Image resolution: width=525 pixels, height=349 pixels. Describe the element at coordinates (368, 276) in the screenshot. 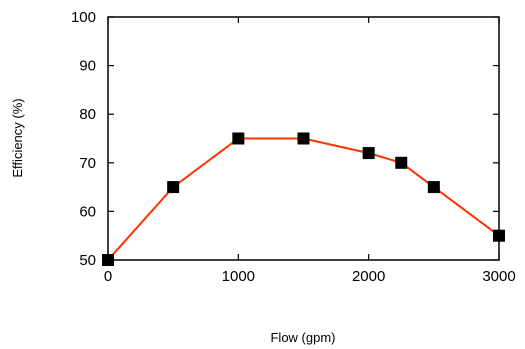

I see `x-tick-label: 2000` at that location.